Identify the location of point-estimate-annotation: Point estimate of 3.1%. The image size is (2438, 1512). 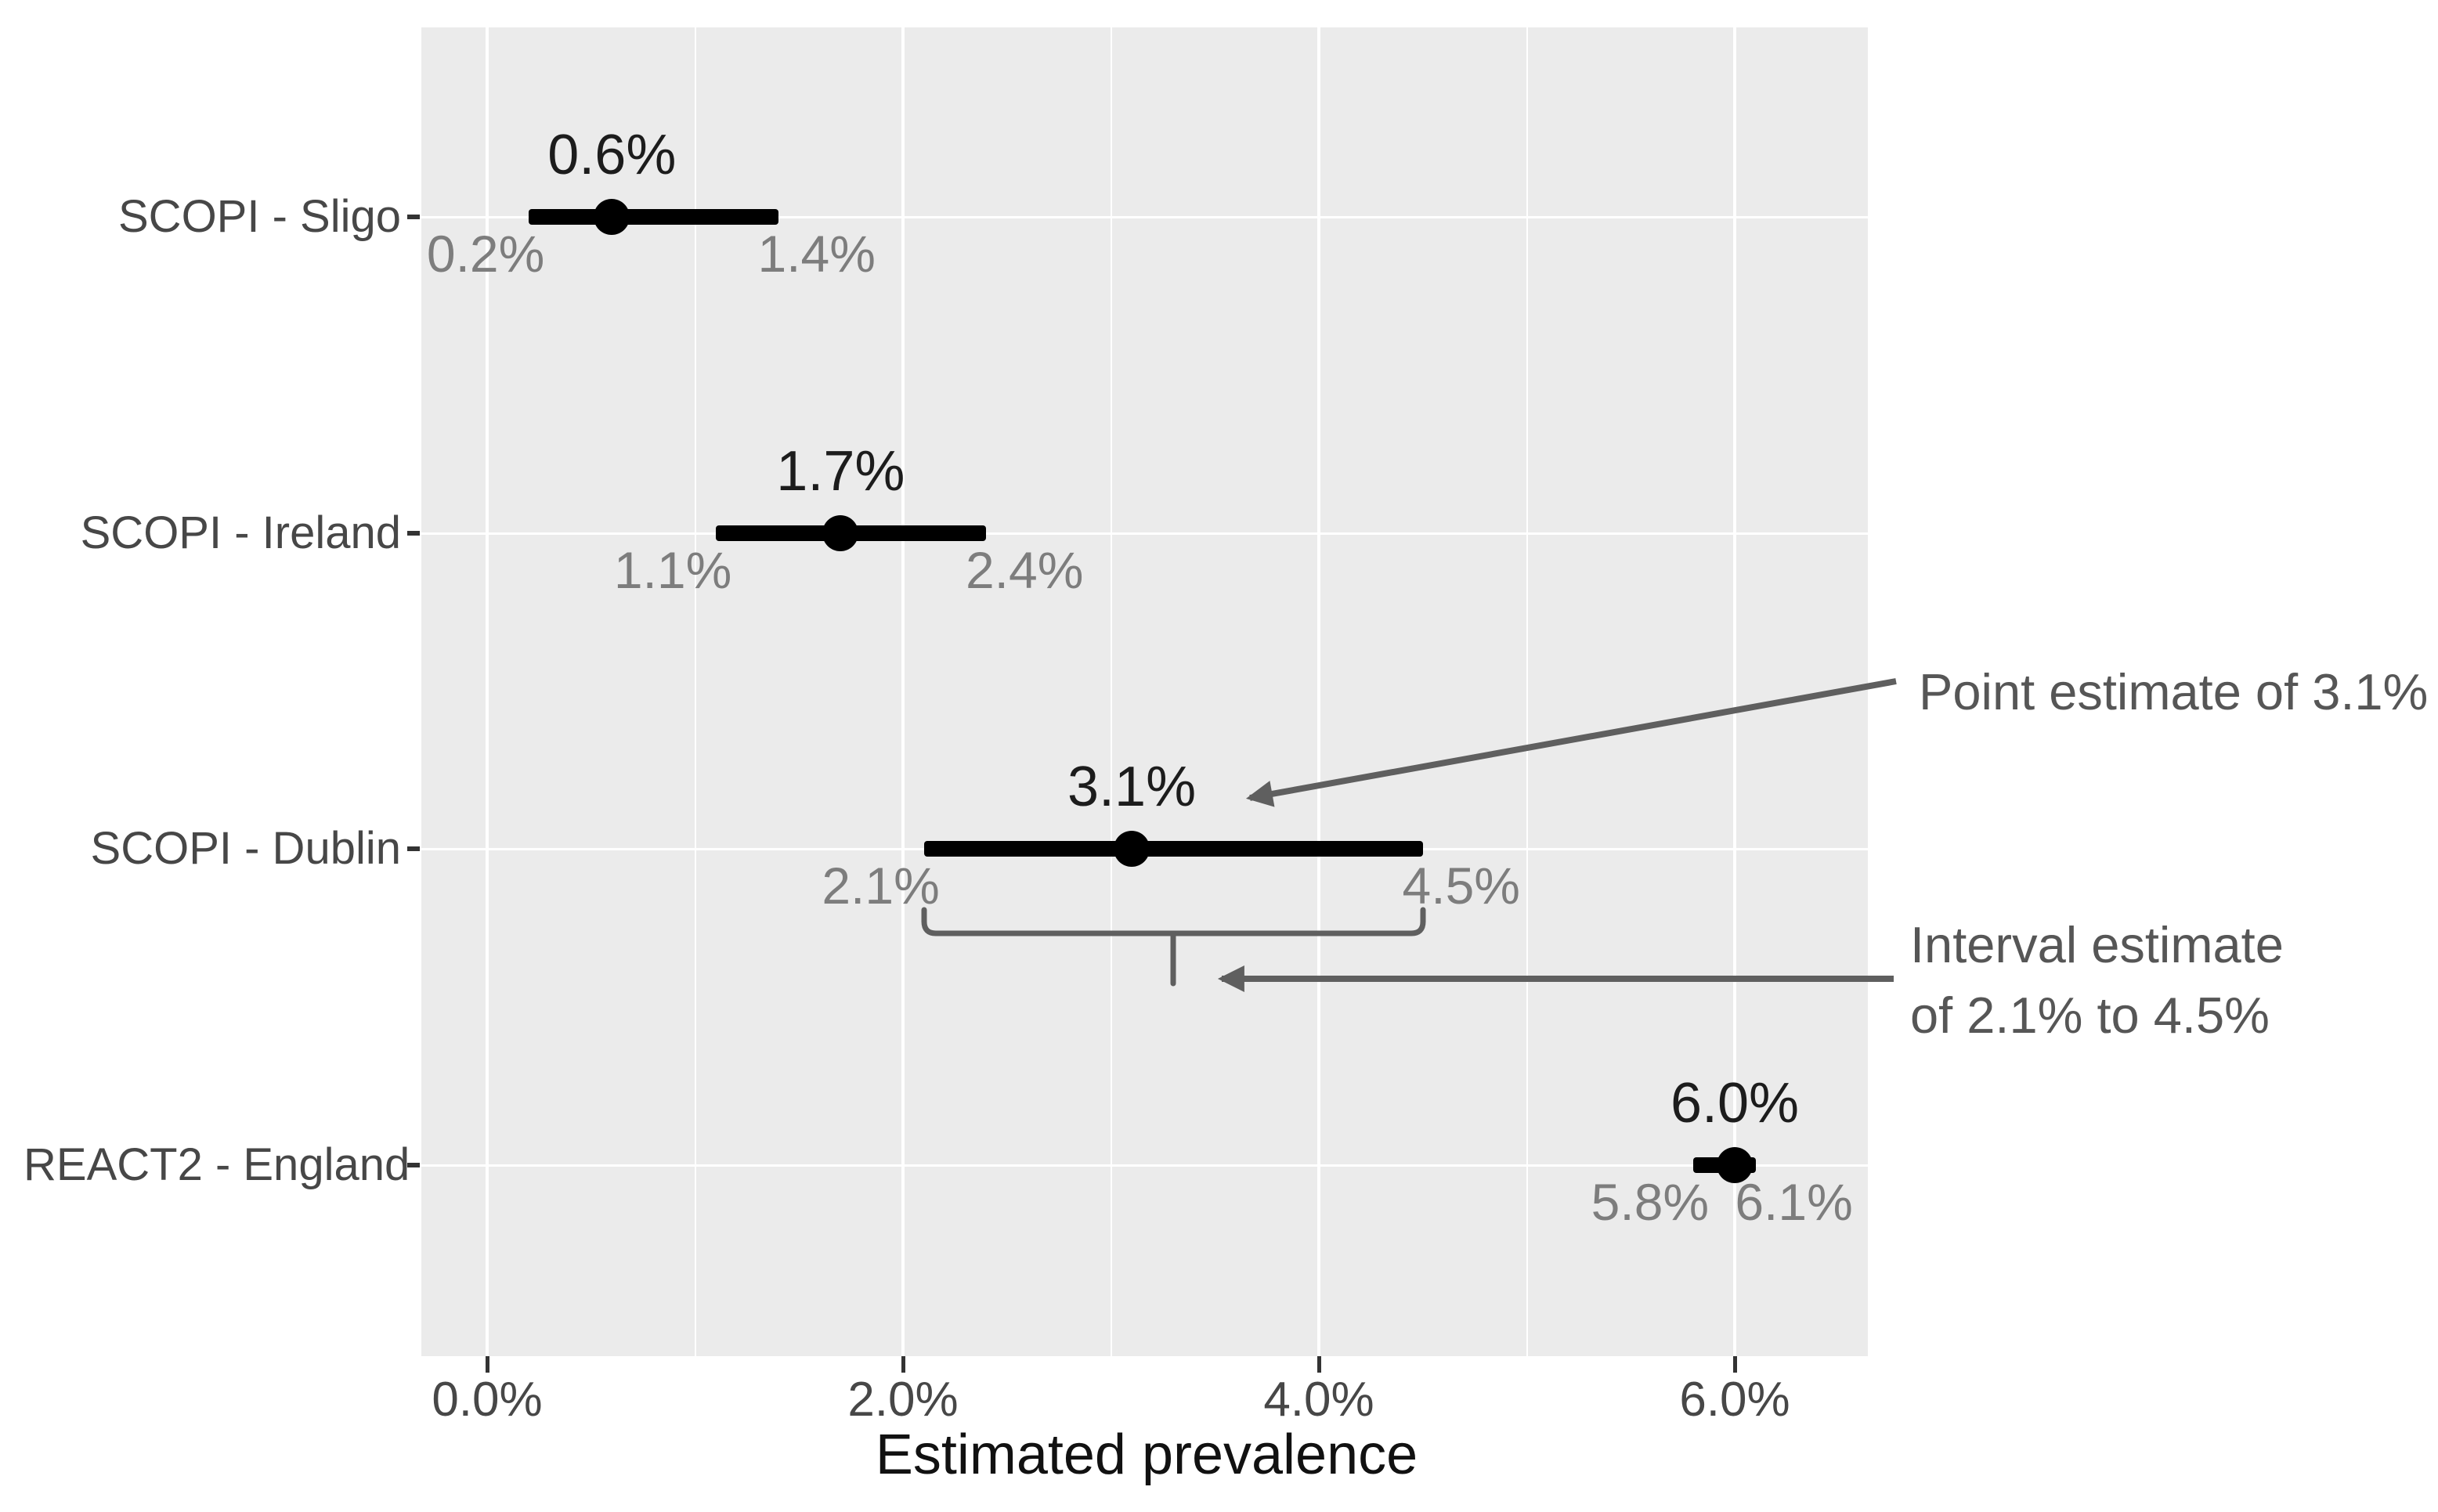
(2173, 692).